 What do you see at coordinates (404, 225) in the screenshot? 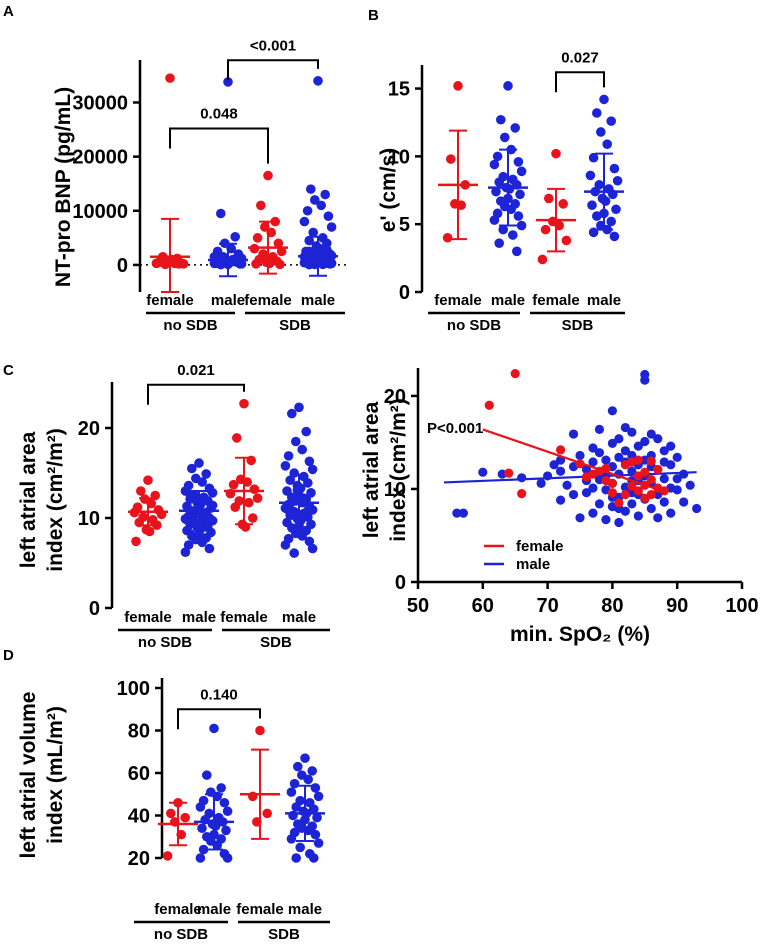
I see `panel-b-y-tick-label: 5` at bounding box center [404, 225].